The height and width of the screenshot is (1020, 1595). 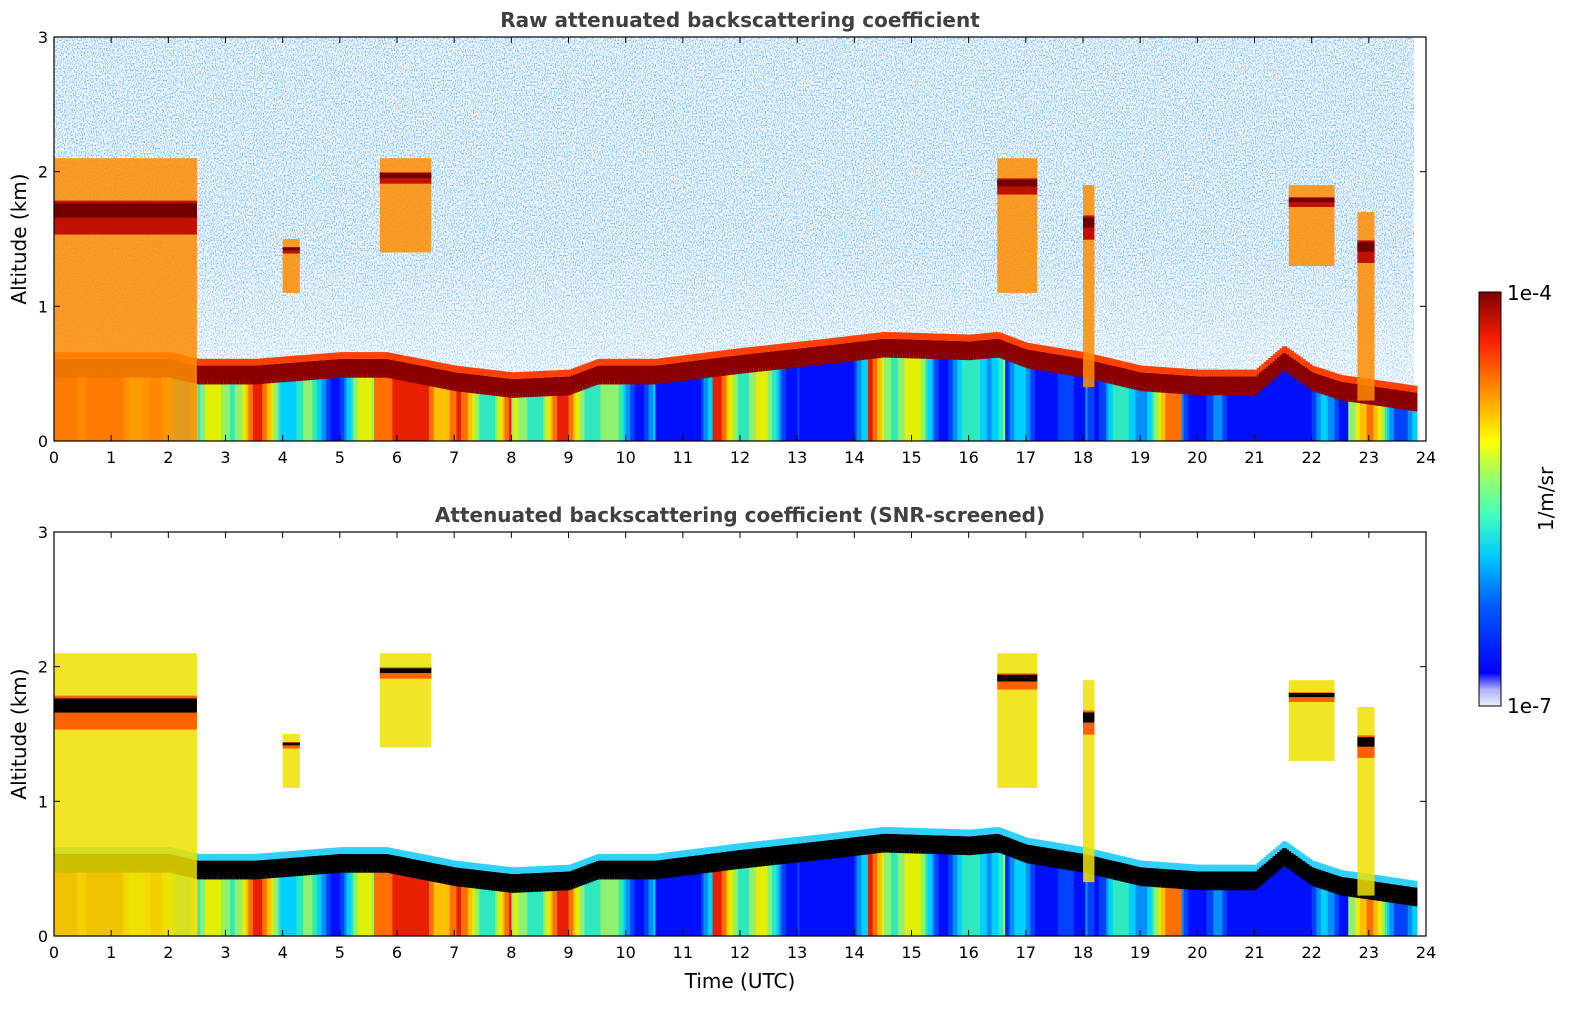 I want to click on x-tick-label: 9, so click(x=568, y=457).